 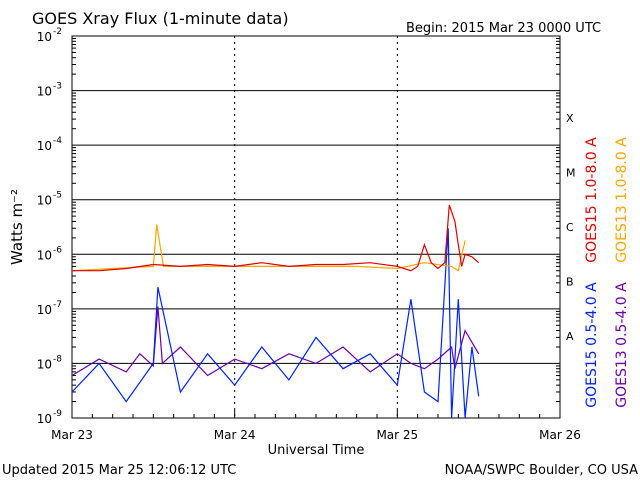 I want to click on x-tick-label: Mar 24, so click(x=235, y=435).